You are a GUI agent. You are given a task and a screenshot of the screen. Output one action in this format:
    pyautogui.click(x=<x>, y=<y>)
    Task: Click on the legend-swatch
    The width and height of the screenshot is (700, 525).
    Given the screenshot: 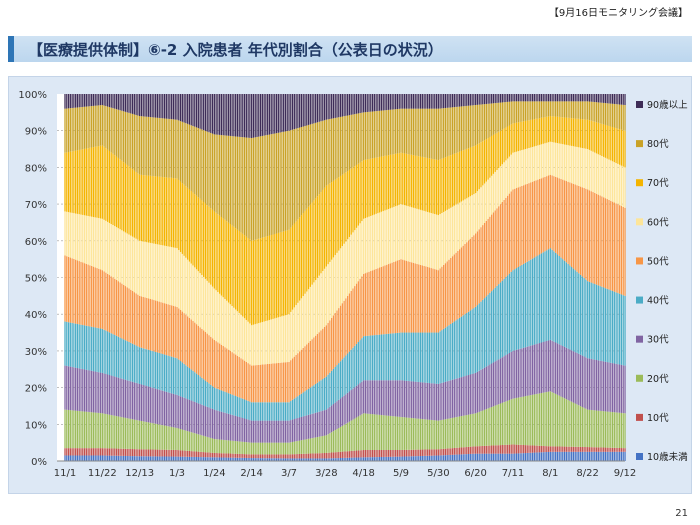 What is the action you would take?
    pyautogui.click(x=639, y=261)
    